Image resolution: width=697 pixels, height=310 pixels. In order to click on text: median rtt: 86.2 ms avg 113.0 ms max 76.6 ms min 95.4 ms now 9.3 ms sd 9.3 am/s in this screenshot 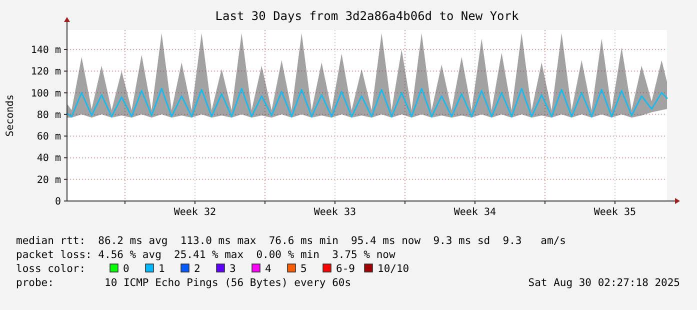, I will do `click(291, 241)`.